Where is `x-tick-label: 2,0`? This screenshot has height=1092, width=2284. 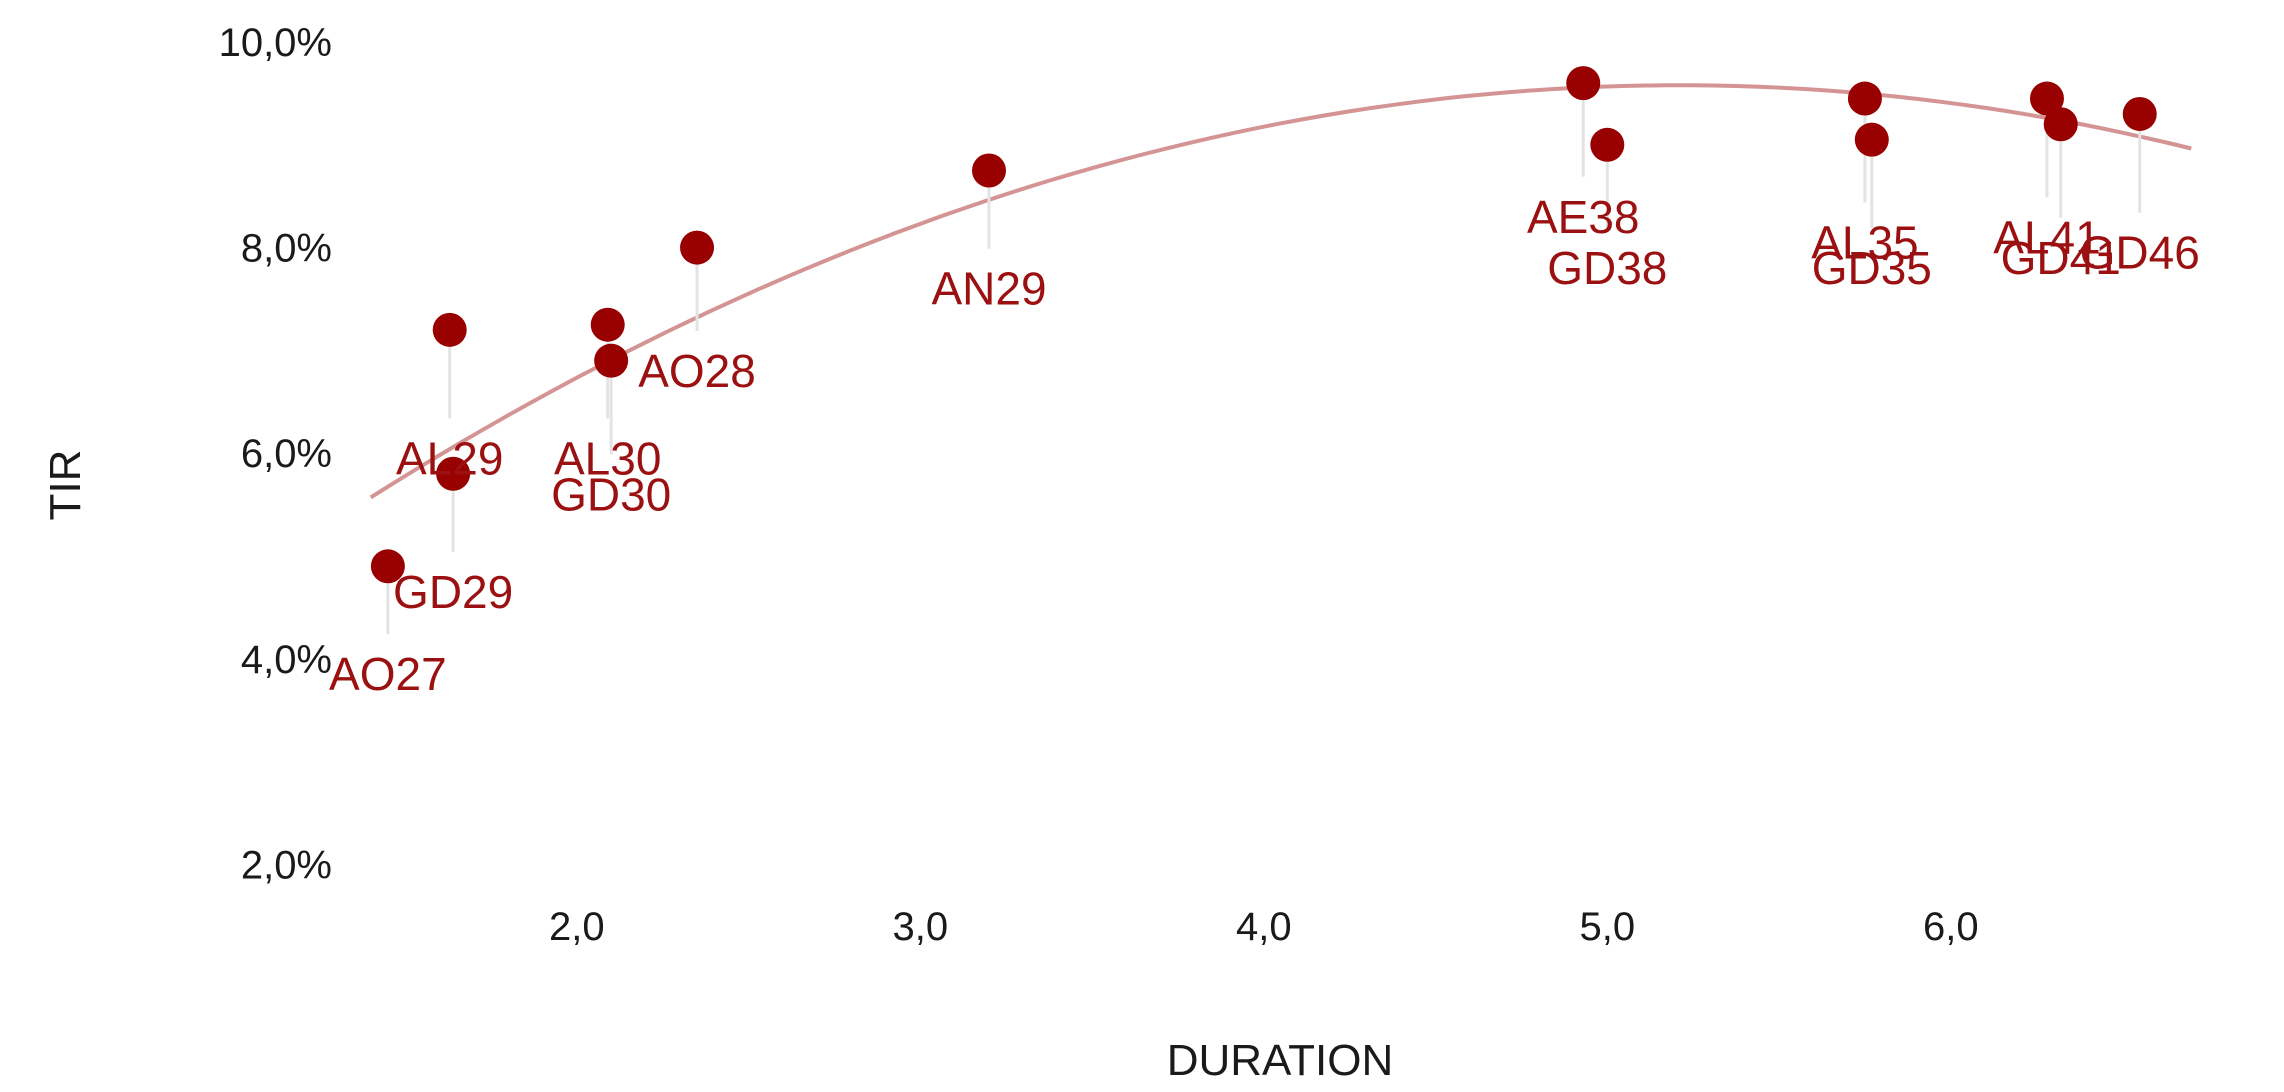
x-tick-label: 2,0 is located at coordinates (577, 927).